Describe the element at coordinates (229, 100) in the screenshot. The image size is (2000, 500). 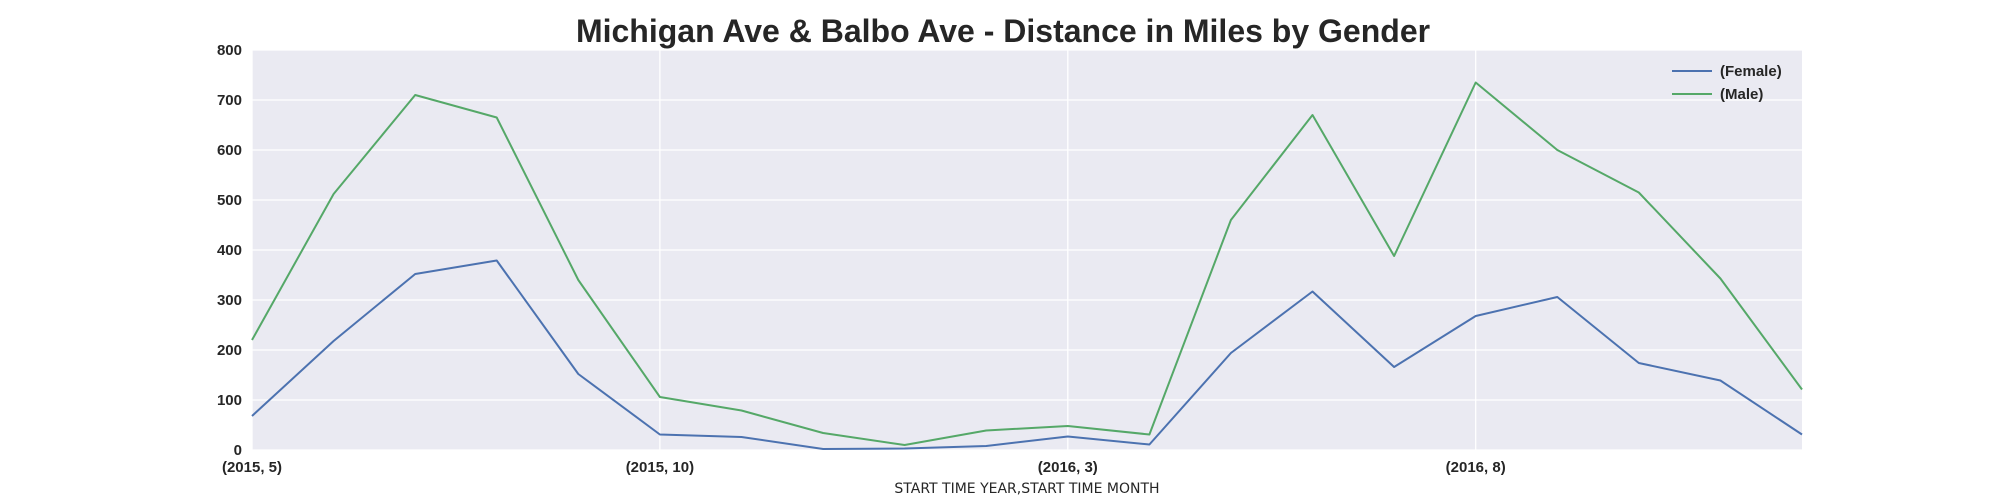
I see `y-tick-label: 700` at that location.